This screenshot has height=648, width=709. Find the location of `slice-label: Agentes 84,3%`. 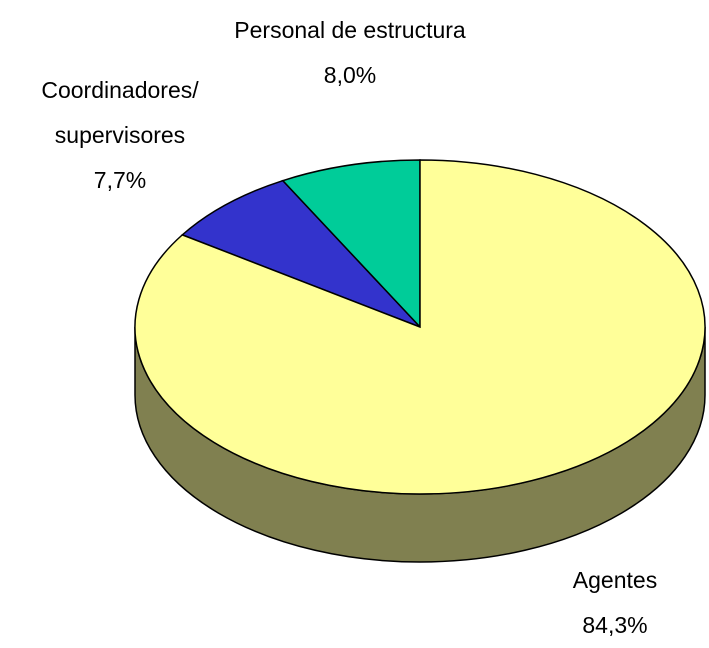

slice-label: Agentes 84,3% is located at coordinates (614, 603).